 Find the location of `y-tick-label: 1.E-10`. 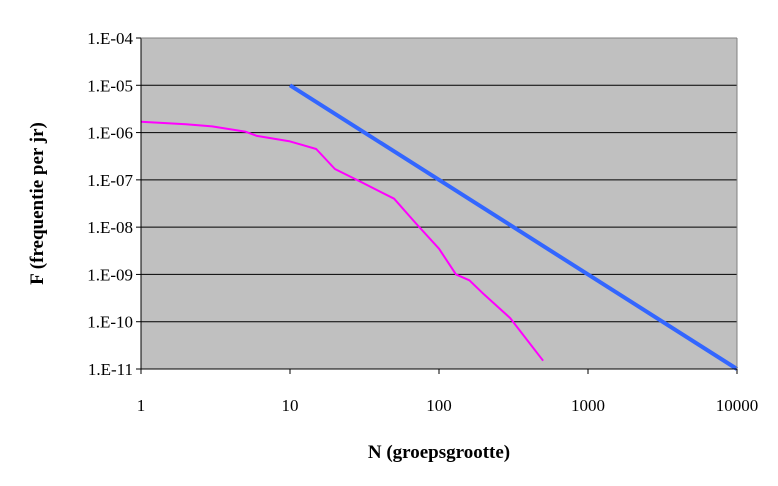

y-tick-label: 1.E-10 is located at coordinates (110, 322).